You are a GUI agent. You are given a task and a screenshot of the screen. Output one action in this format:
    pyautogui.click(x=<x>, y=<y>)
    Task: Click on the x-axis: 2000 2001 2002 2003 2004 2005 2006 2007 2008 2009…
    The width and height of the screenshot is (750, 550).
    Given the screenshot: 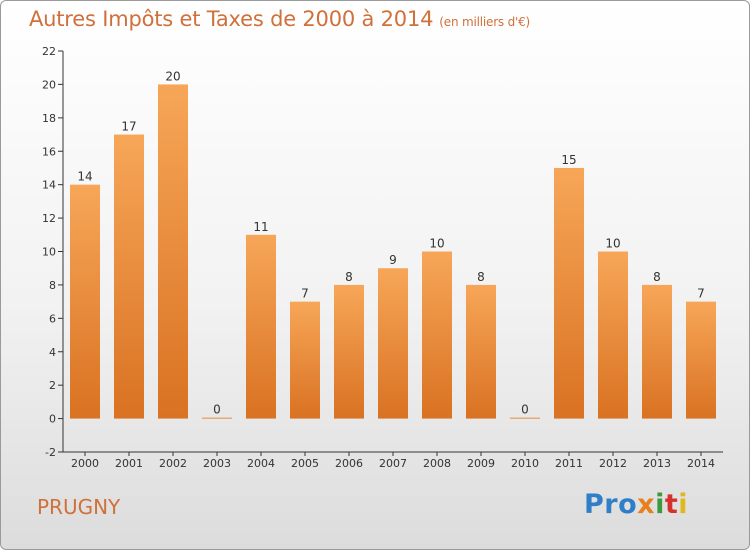 What is the action you would take?
    pyautogui.click(x=393, y=460)
    